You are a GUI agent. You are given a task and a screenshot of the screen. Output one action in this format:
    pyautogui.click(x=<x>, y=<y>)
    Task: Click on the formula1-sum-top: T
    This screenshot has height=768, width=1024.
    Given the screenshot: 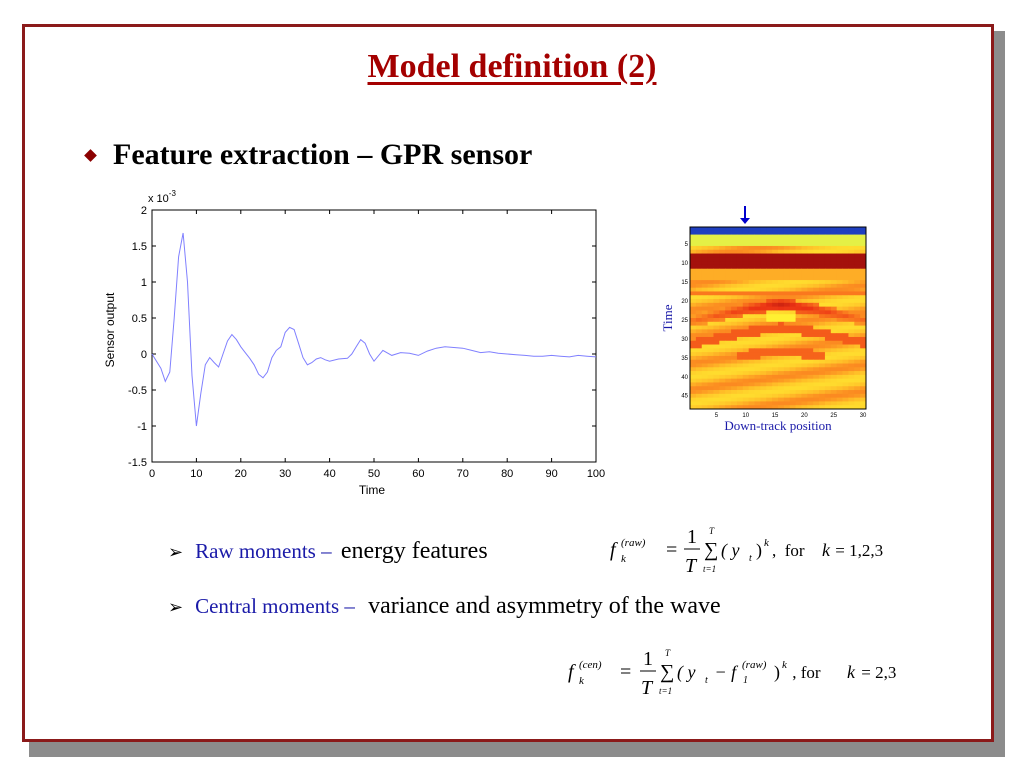 What is the action you would take?
    pyautogui.click(x=712, y=531)
    